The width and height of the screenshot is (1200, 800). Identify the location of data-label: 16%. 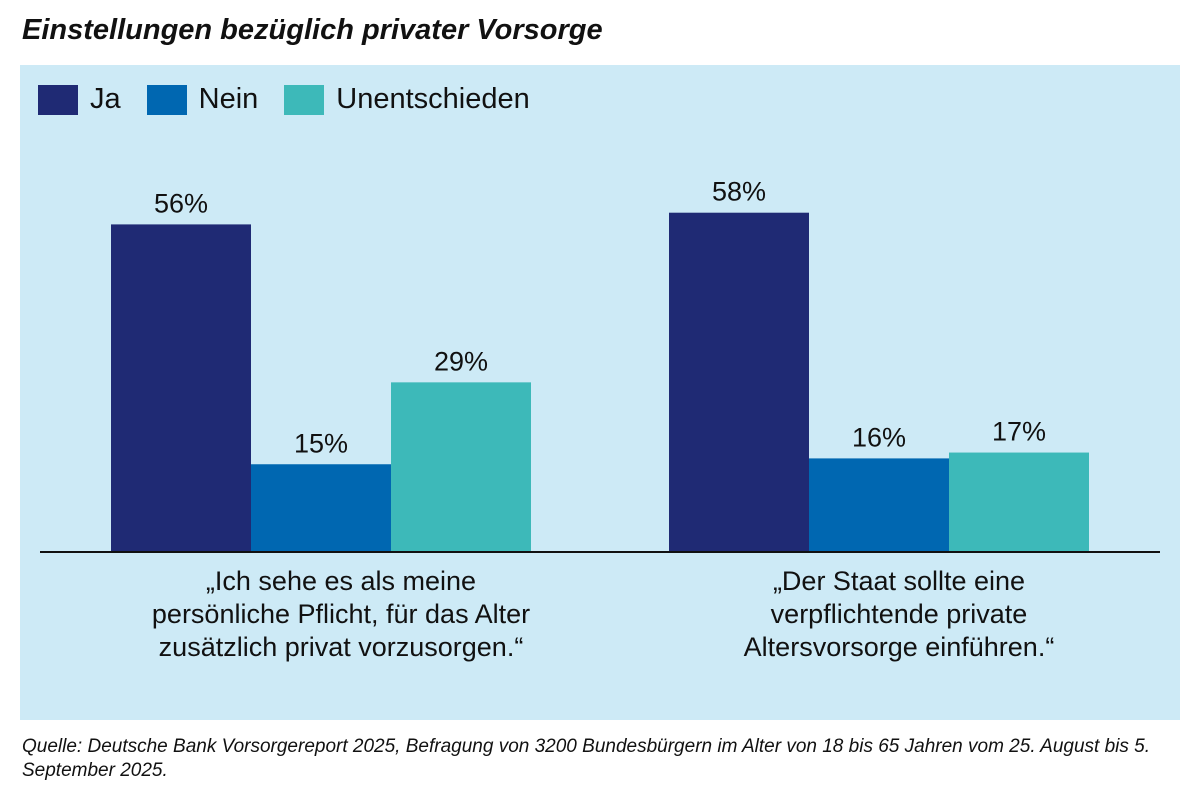
(879, 437).